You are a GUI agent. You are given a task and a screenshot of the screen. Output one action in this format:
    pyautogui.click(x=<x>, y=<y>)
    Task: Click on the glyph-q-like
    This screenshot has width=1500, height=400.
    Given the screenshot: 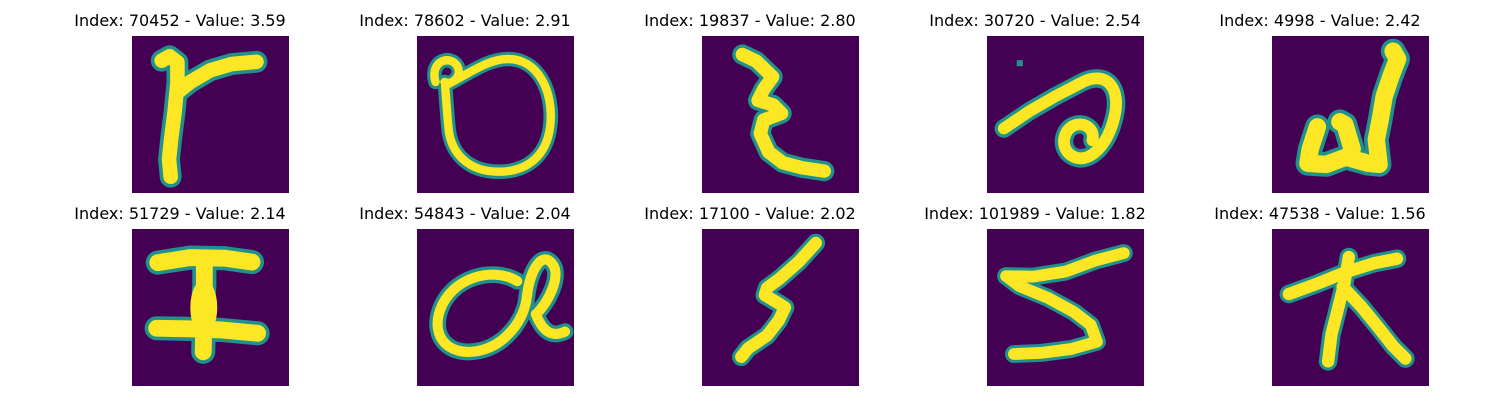 What is the action you would take?
    pyautogui.click(x=501, y=306)
    